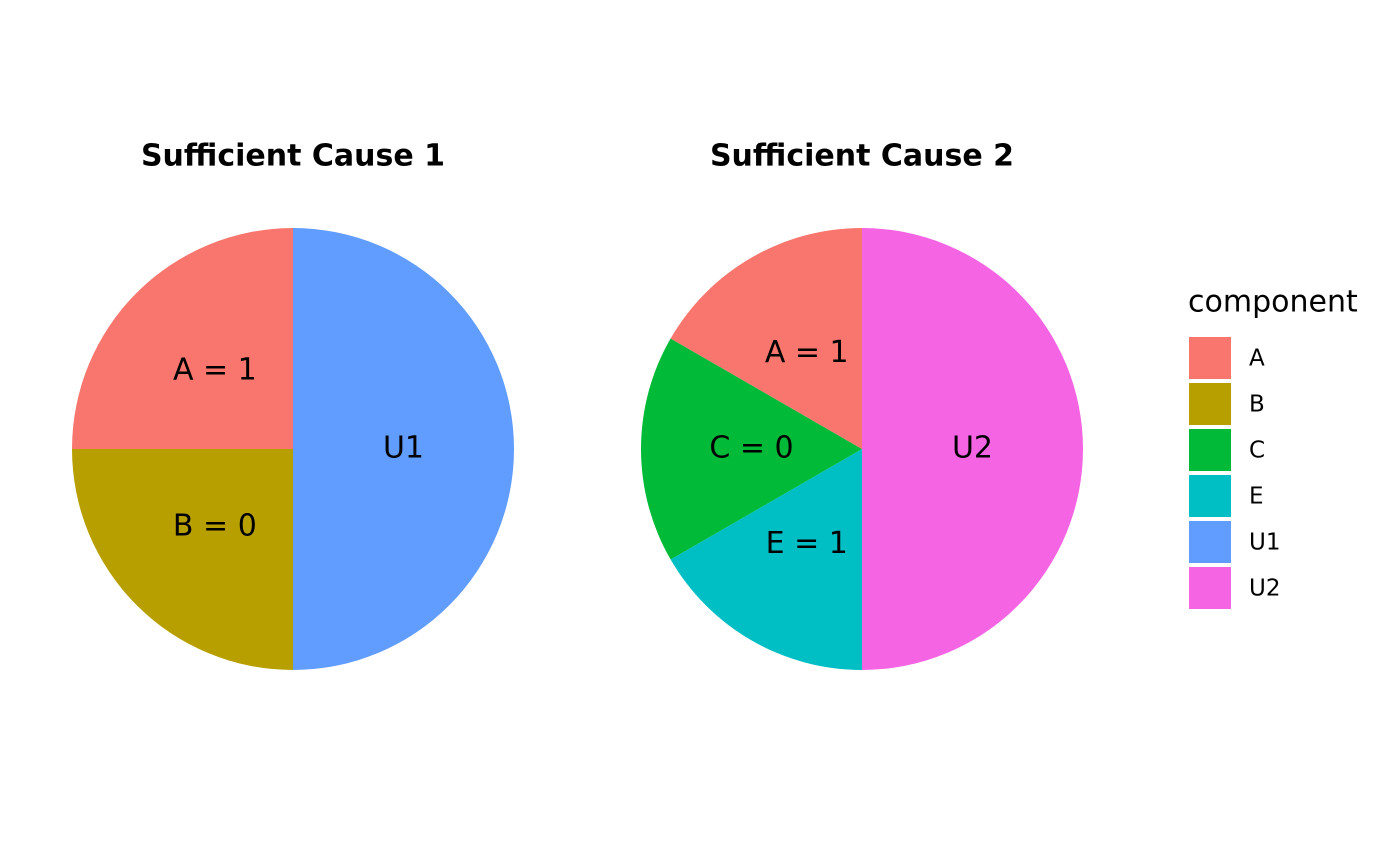 Image resolution: width=1400 pixels, height=866 pixels. What do you see at coordinates (1257, 451) in the screenshot?
I see `legend-label: C` at bounding box center [1257, 451].